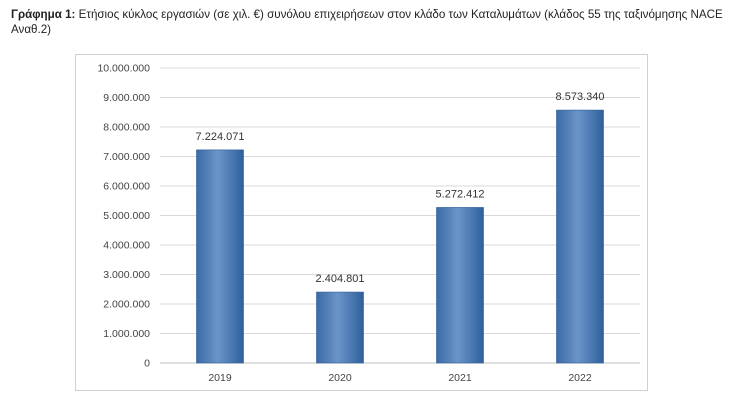  I want to click on data-label: 2.404.801, so click(340, 279).